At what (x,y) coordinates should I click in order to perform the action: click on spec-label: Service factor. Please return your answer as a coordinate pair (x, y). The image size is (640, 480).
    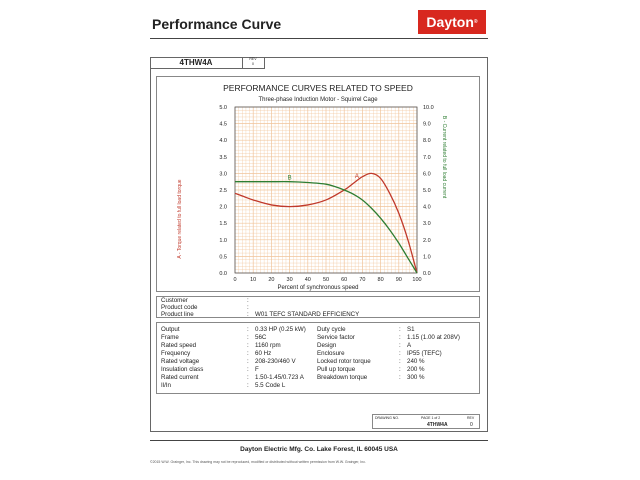
    Looking at the image, I should click on (336, 337).